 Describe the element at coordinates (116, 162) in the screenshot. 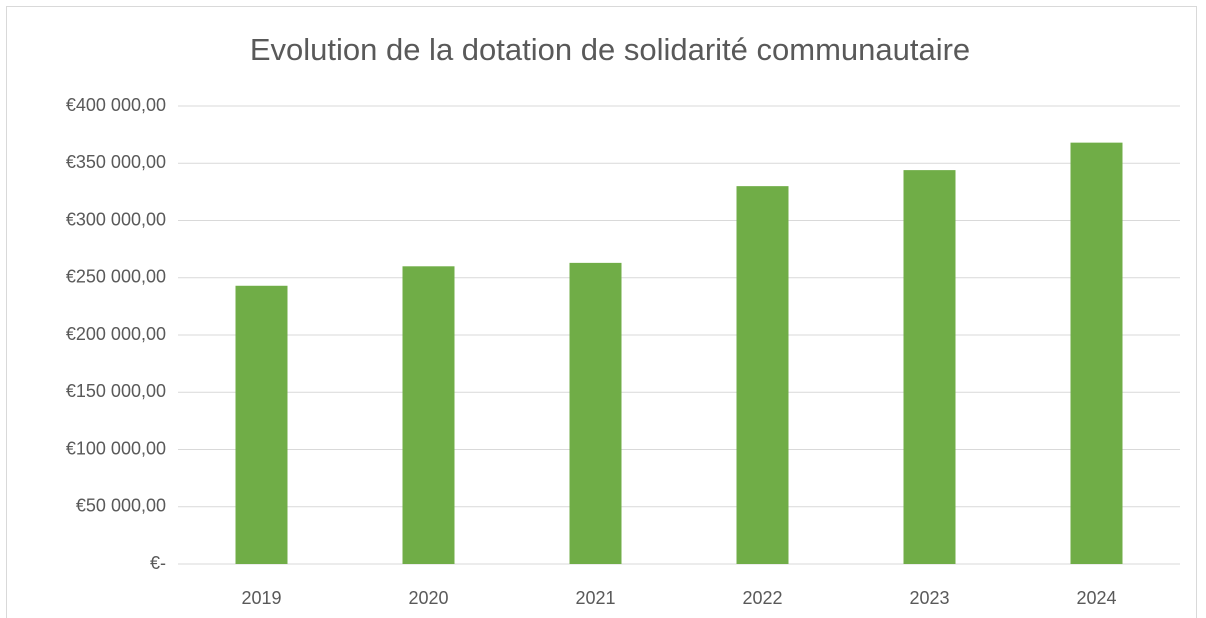

I see `y-tick-label: €350 000,00` at that location.